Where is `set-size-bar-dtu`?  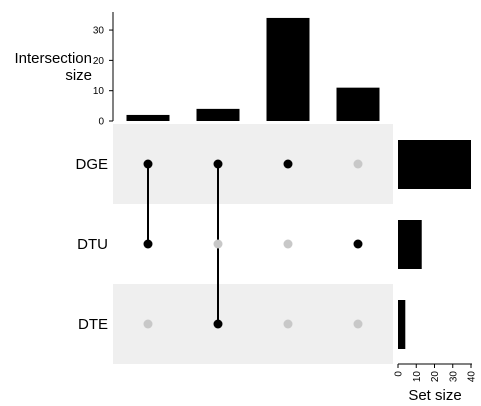
set-size-bar-dtu is located at coordinates (410, 244).